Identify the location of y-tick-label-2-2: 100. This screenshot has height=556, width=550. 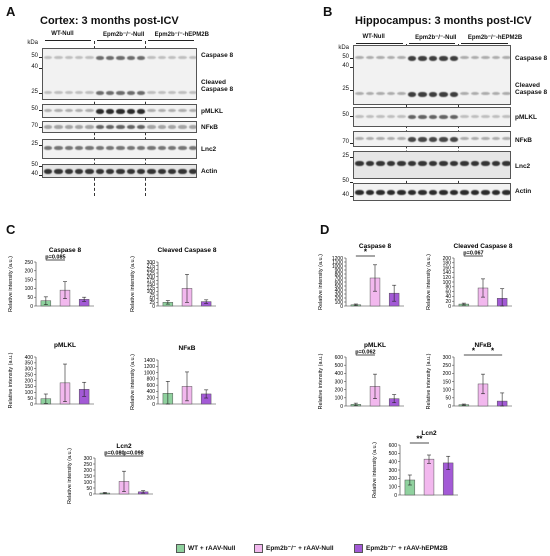
(29, 393).